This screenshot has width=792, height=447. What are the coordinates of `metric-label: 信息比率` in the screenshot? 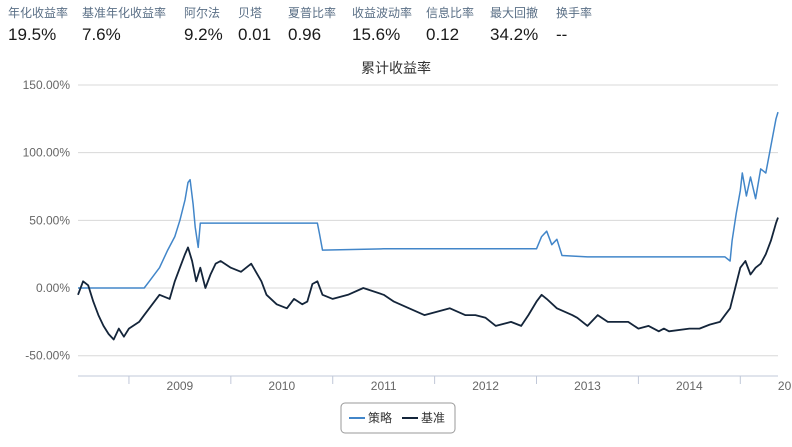 It's located at (450, 13).